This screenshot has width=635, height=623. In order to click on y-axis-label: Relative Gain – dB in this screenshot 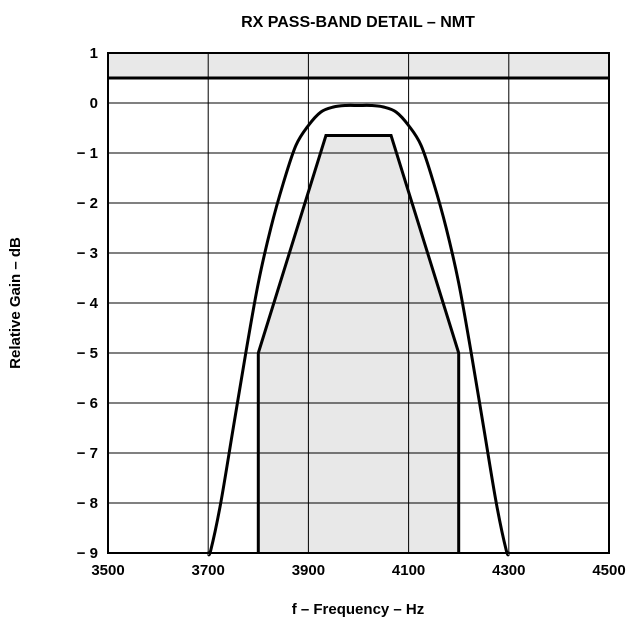, I will do `click(15, 303)`.